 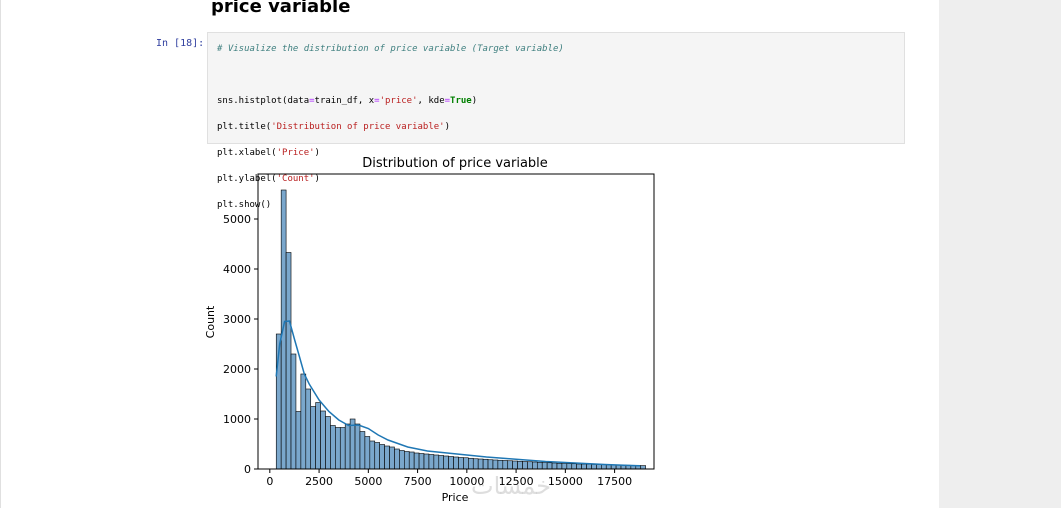 What do you see at coordinates (210, 321) in the screenshot?
I see `y-axis-label: Count` at bounding box center [210, 321].